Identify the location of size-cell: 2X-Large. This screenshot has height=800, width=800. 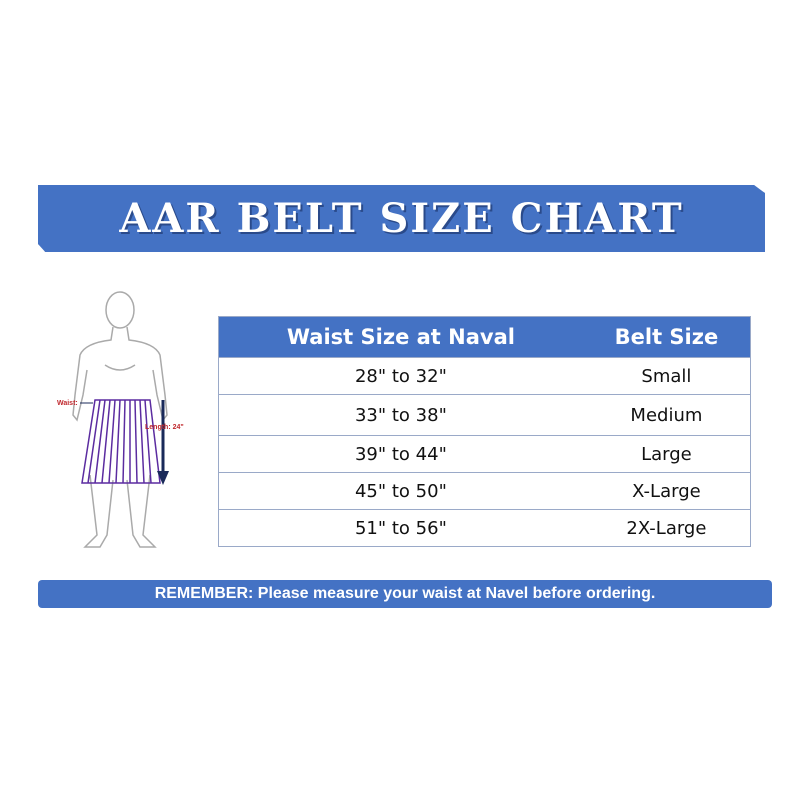
(666, 528).